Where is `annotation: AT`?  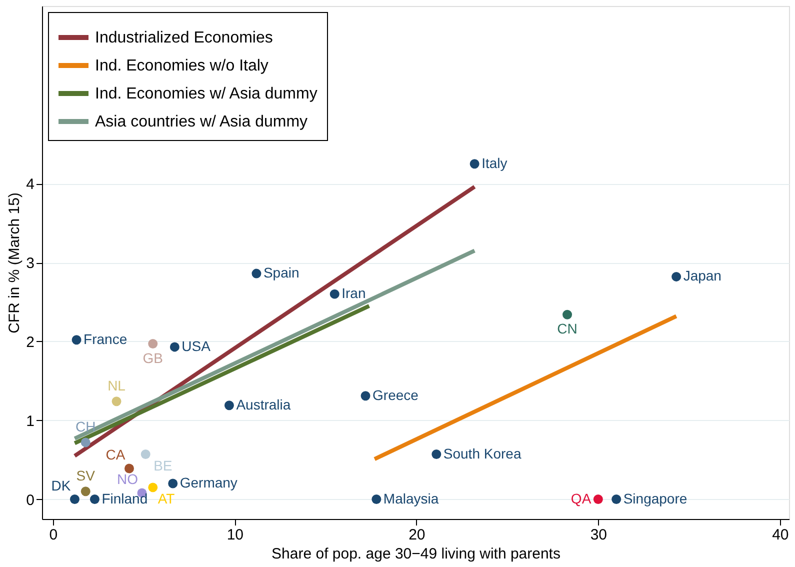
annotation: AT is located at coordinates (167, 498).